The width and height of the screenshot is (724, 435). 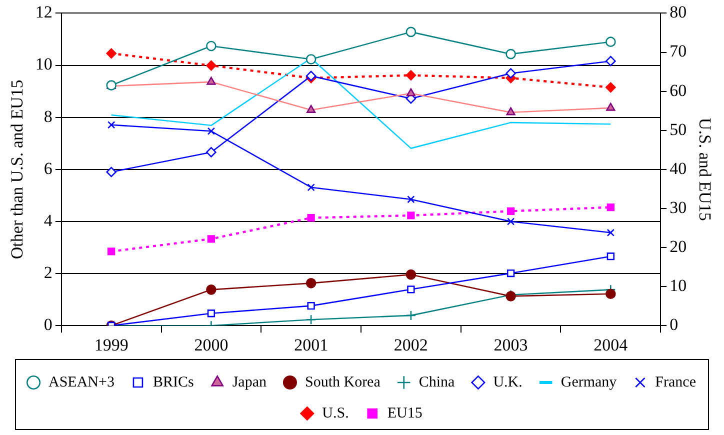 What do you see at coordinates (678, 90) in the screenshot?
I see `y2-tick-label: 60` at bounding box center [678, 90].